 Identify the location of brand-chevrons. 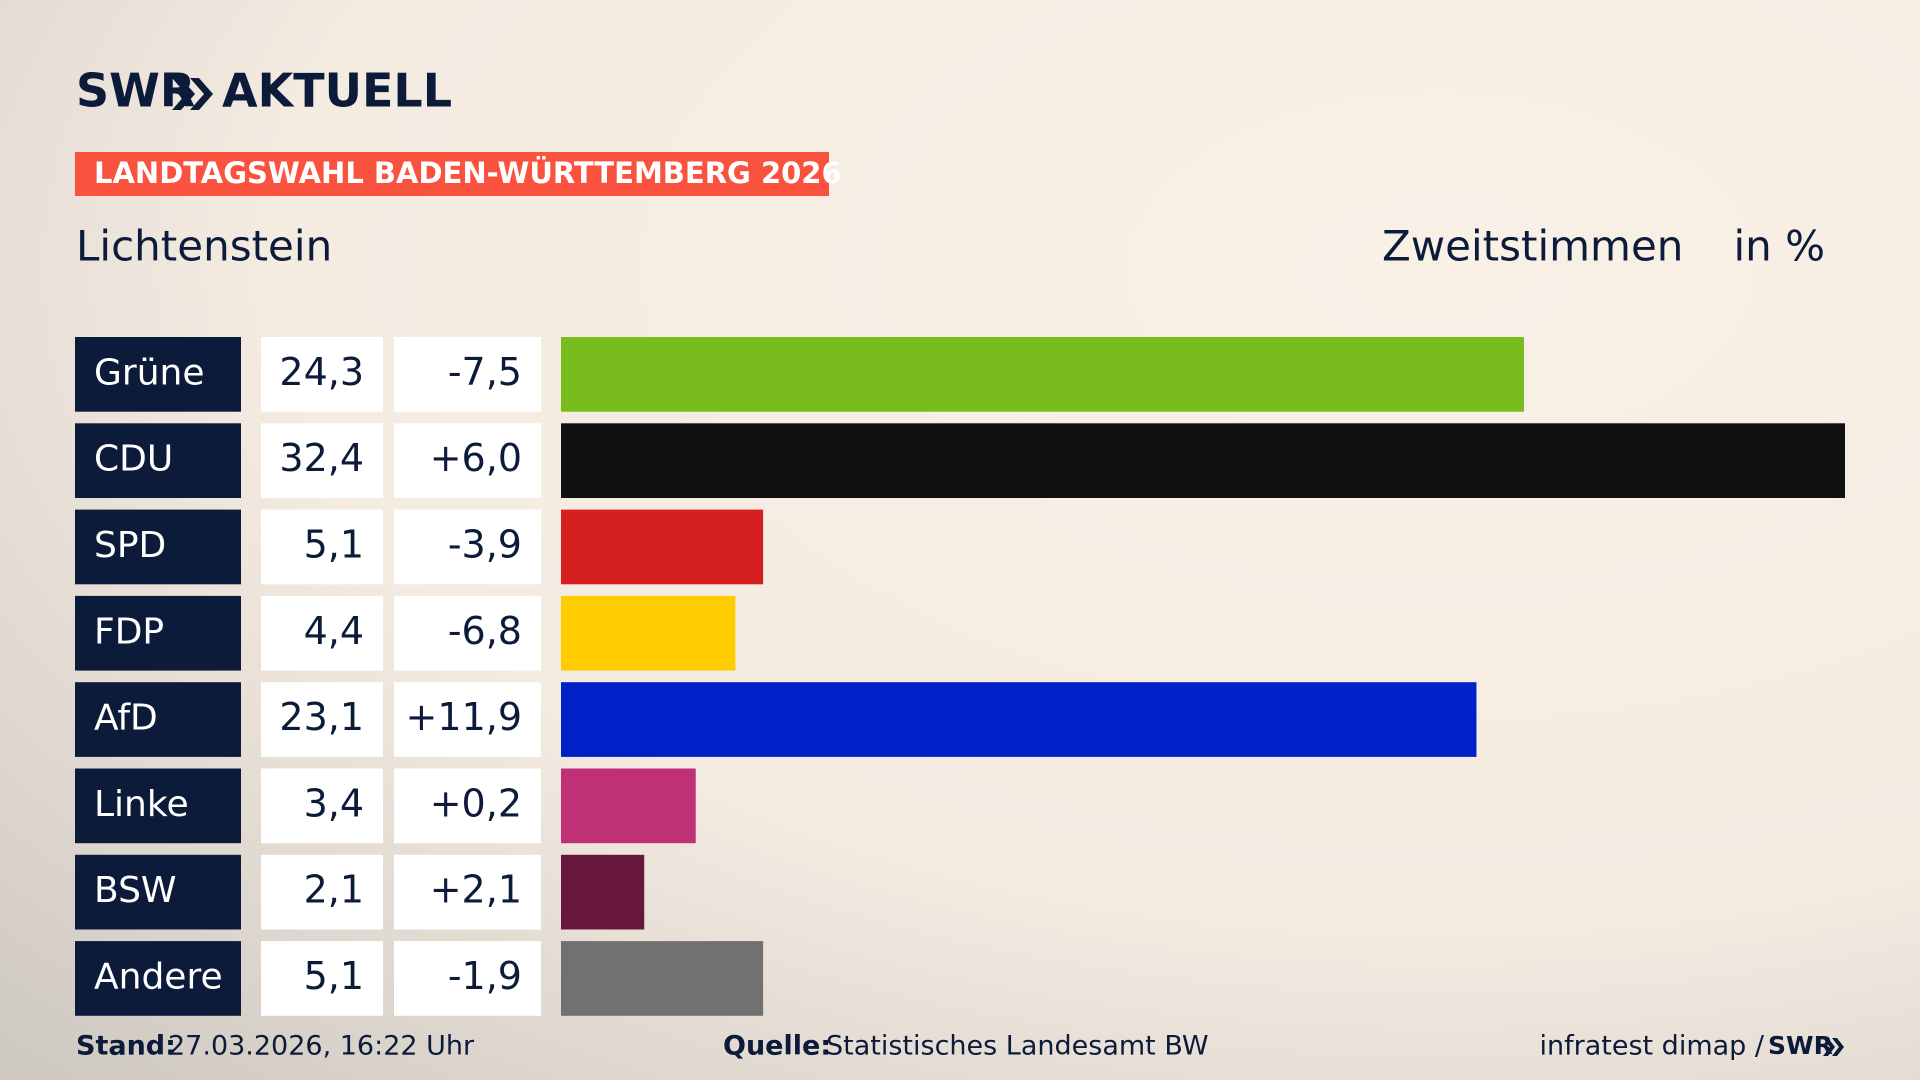
(192, 94).